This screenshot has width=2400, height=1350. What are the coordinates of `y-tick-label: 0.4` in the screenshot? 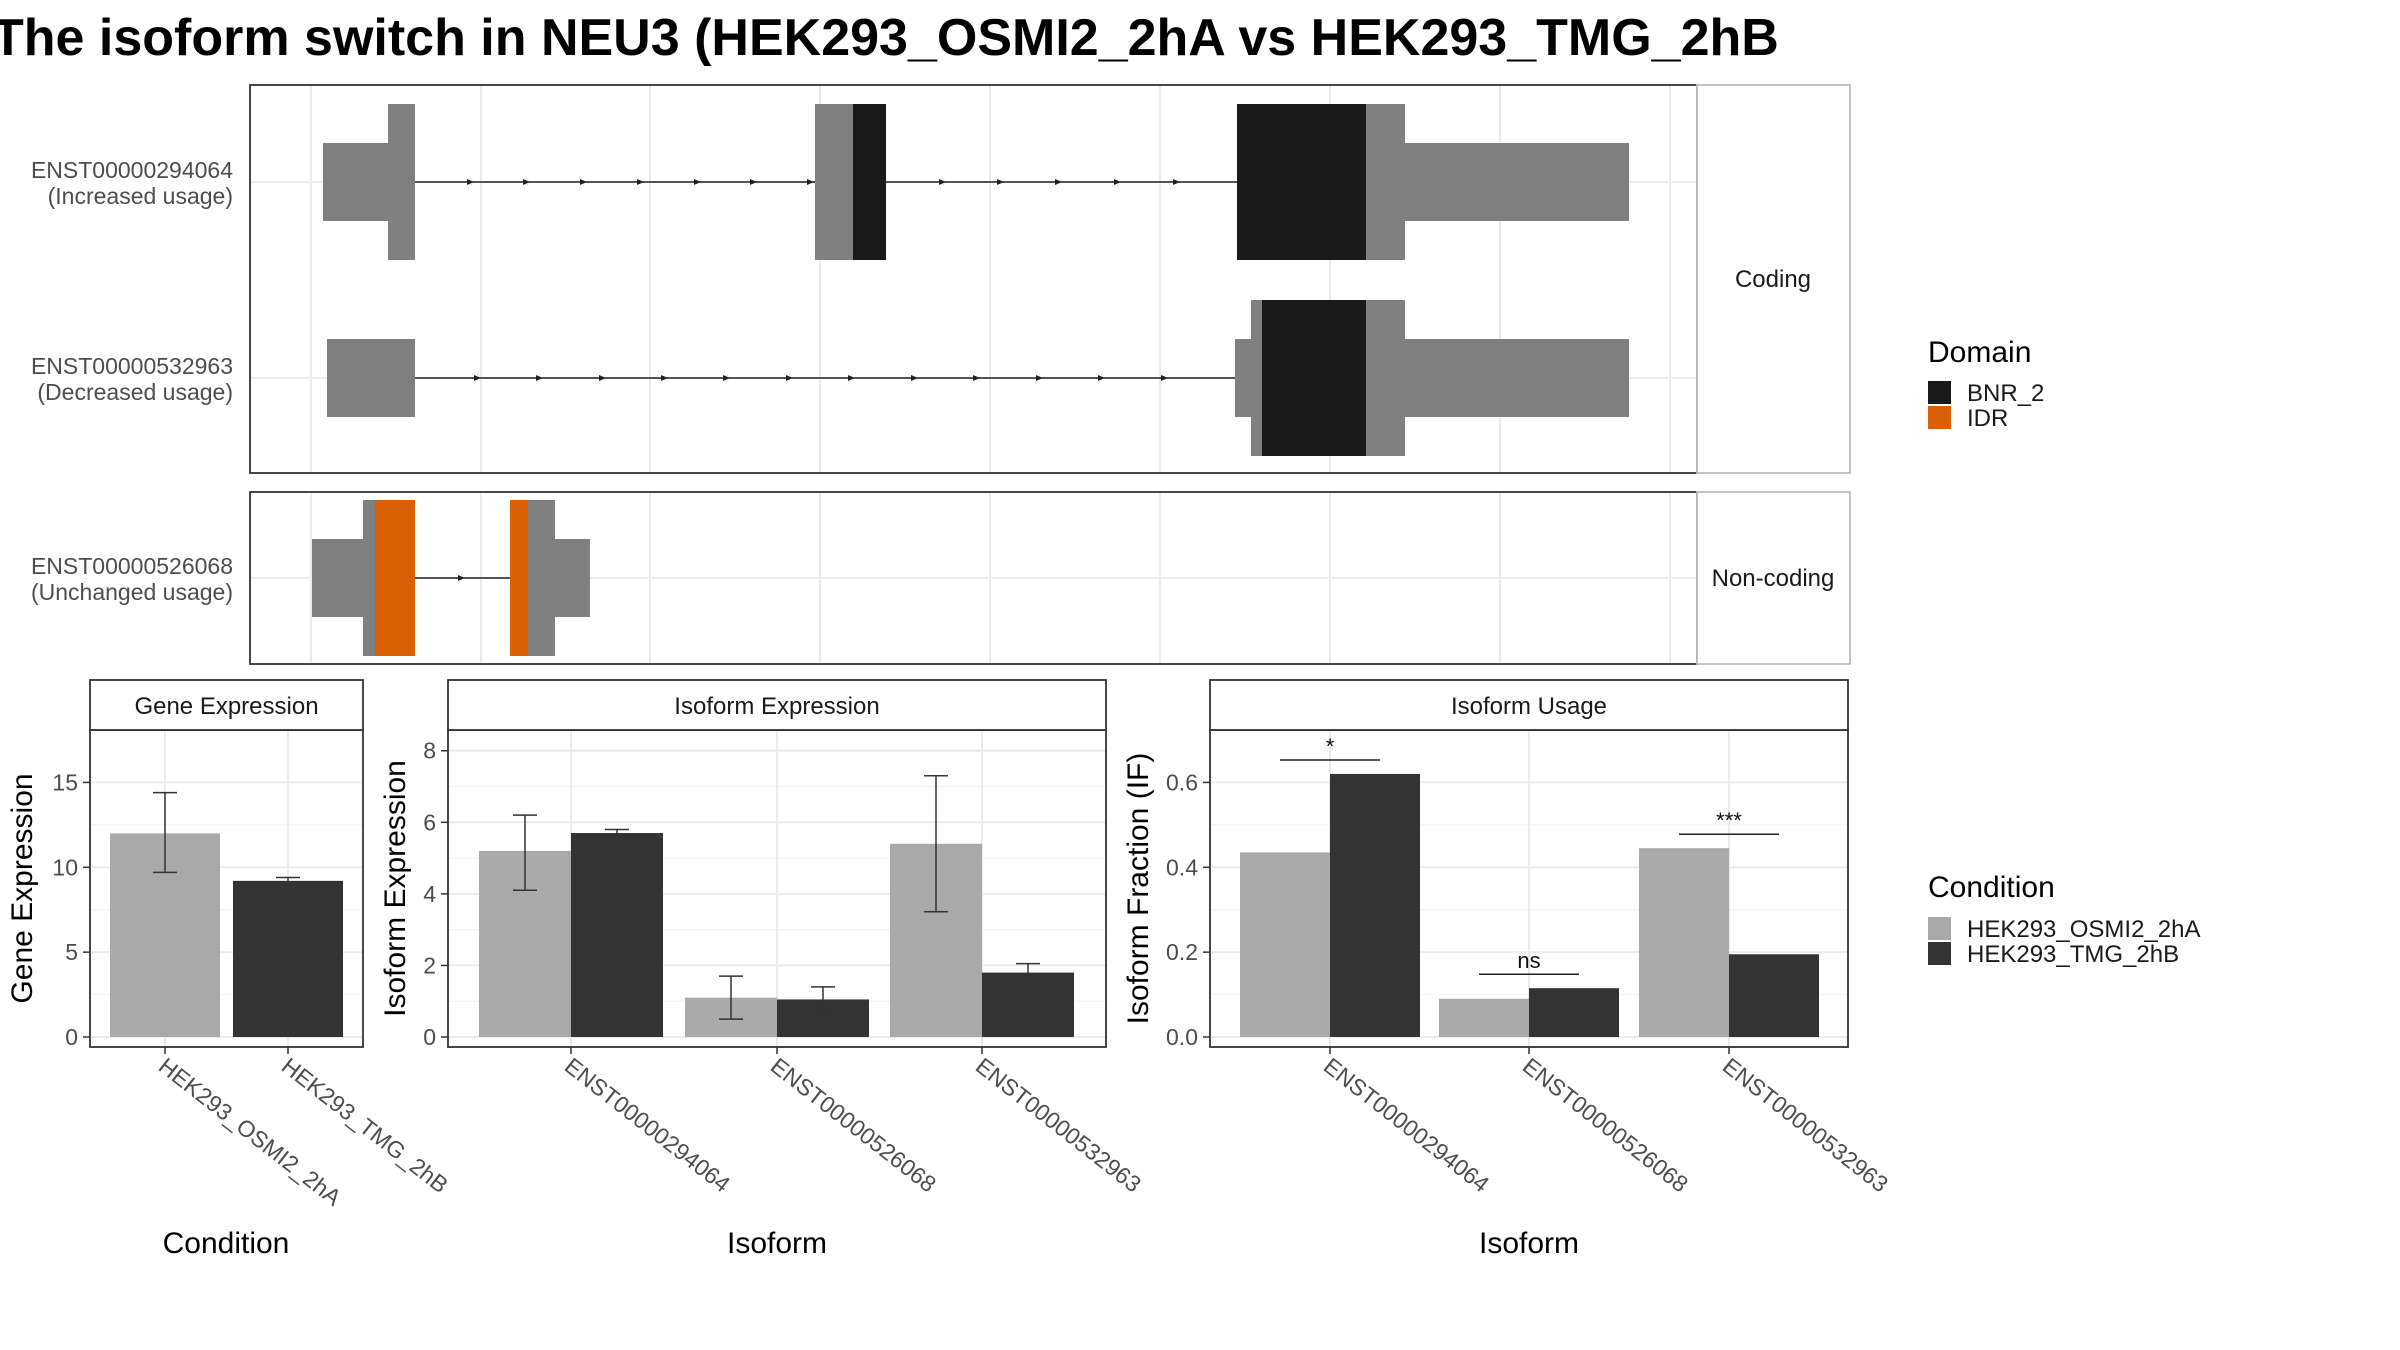 It's located at (1182, 867).